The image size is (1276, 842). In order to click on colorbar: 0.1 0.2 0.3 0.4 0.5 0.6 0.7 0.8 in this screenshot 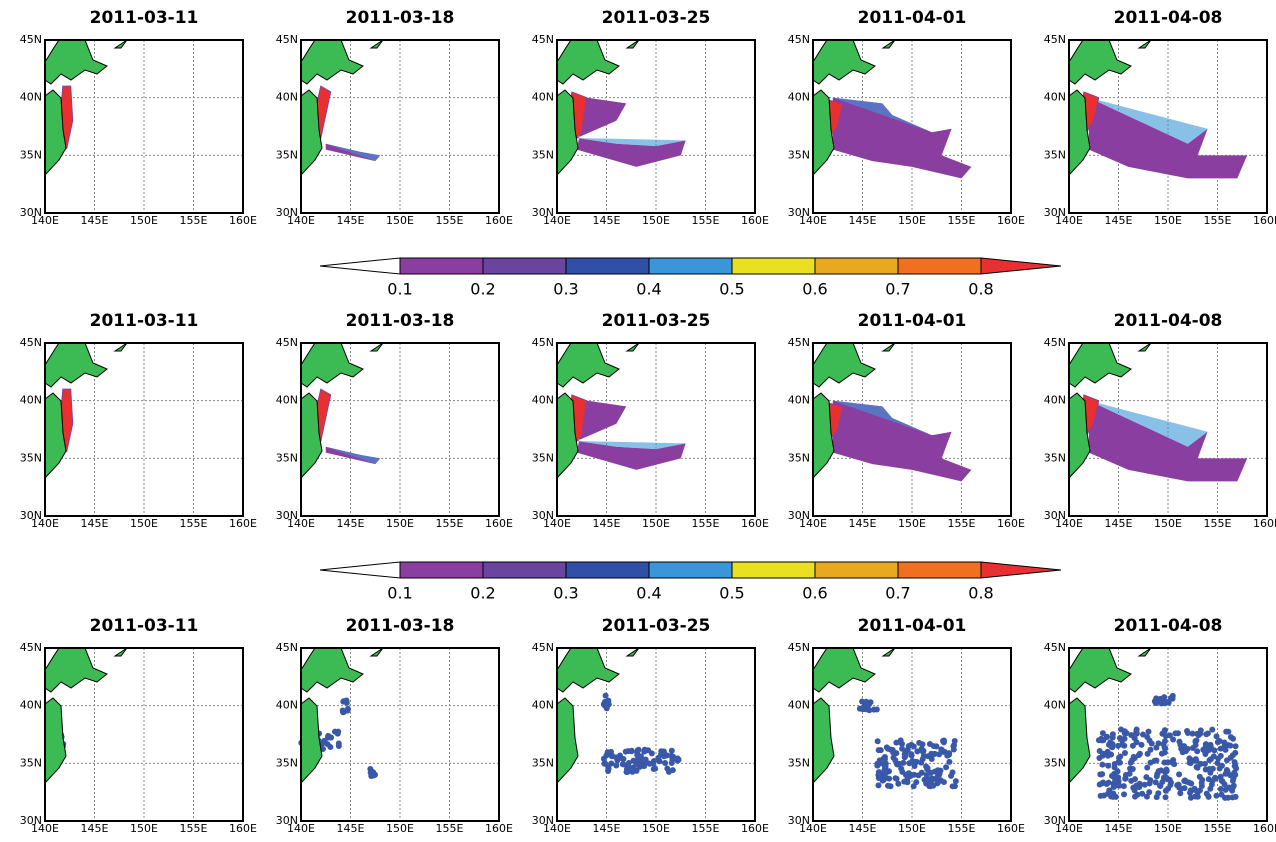, I will do `click(690, 582)`.